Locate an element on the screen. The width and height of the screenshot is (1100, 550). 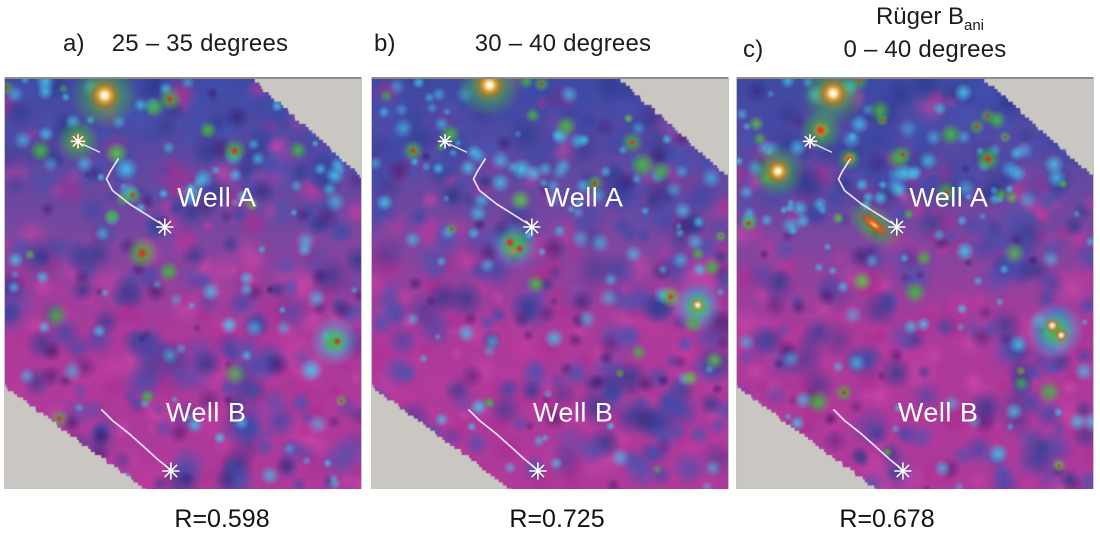
attribute-name: Rüger B is located at coordinates (919, 16).